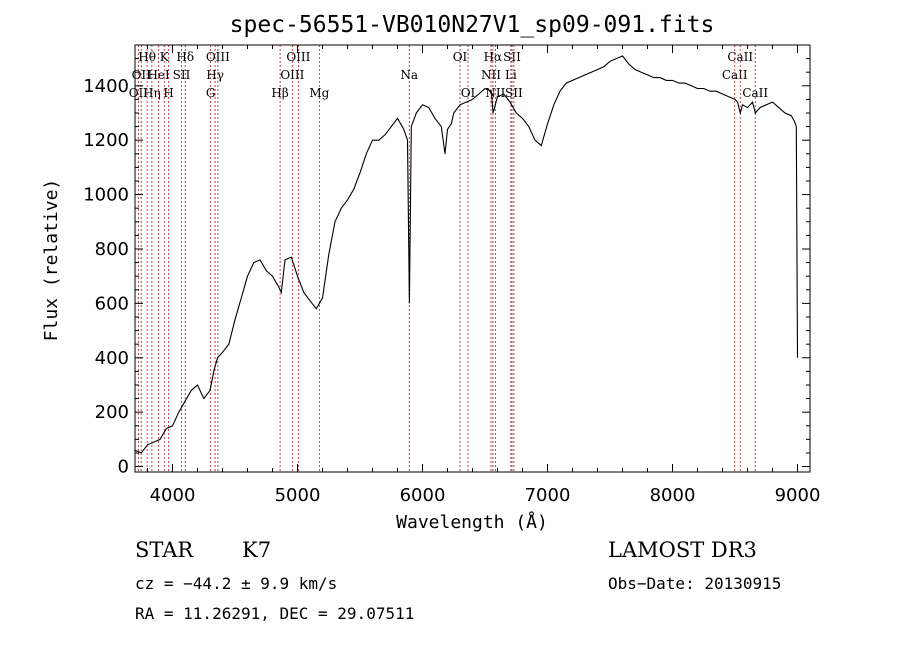 This screenshot has width=900, height=649. Describe the element at coordinates (51, 260) in the screenshot. I see `y-axis-label: Flux (relative)` at that location.